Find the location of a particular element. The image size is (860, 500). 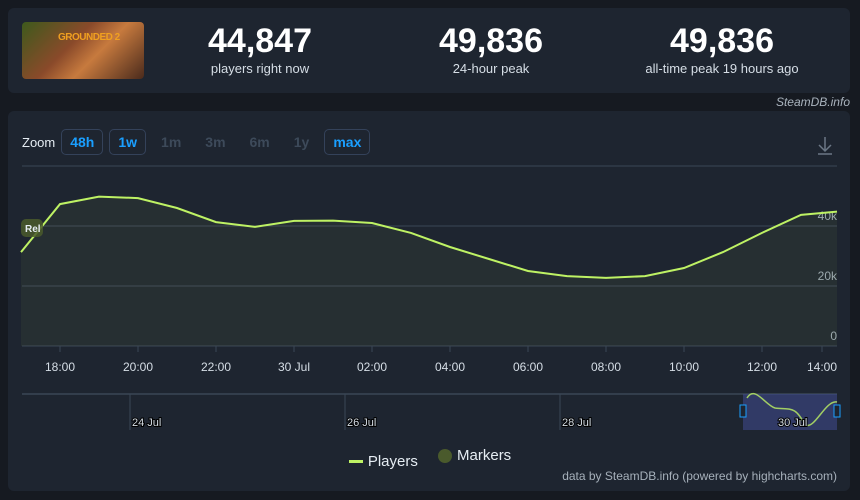

legend: Players Markers is located at coordinates (430, 458).